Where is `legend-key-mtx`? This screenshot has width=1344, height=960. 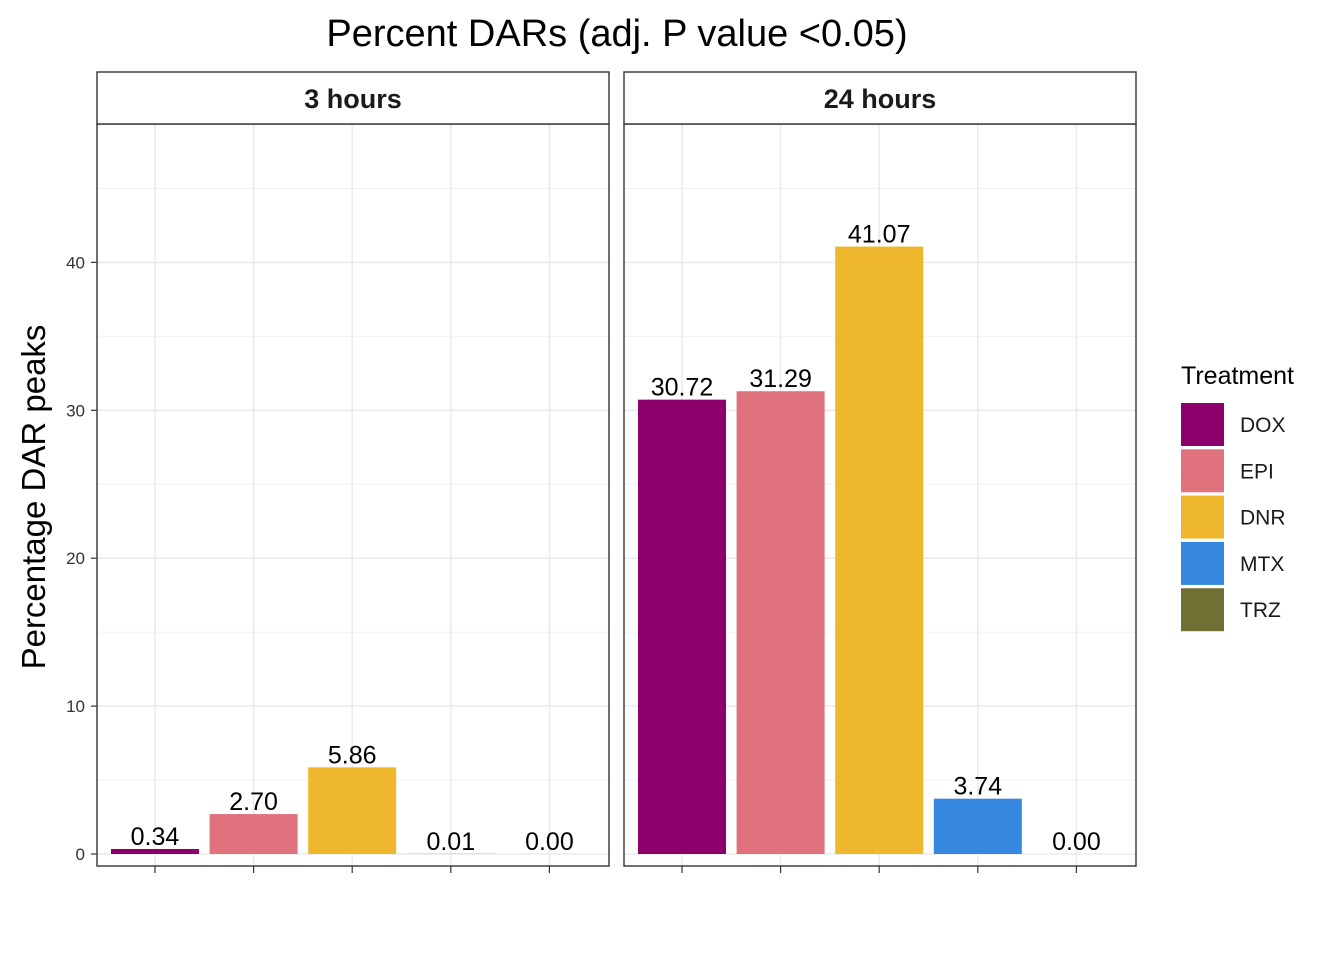 legend-key-mtx is located at coordinates (1202, 563).